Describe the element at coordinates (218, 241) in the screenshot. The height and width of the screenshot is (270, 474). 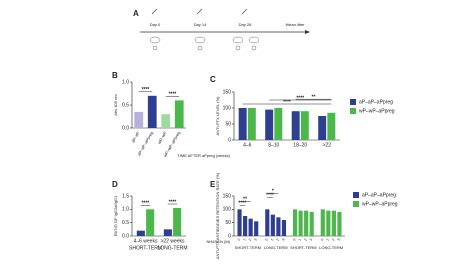
I see `x-axis-label: NH4SCN (M)` at that location.